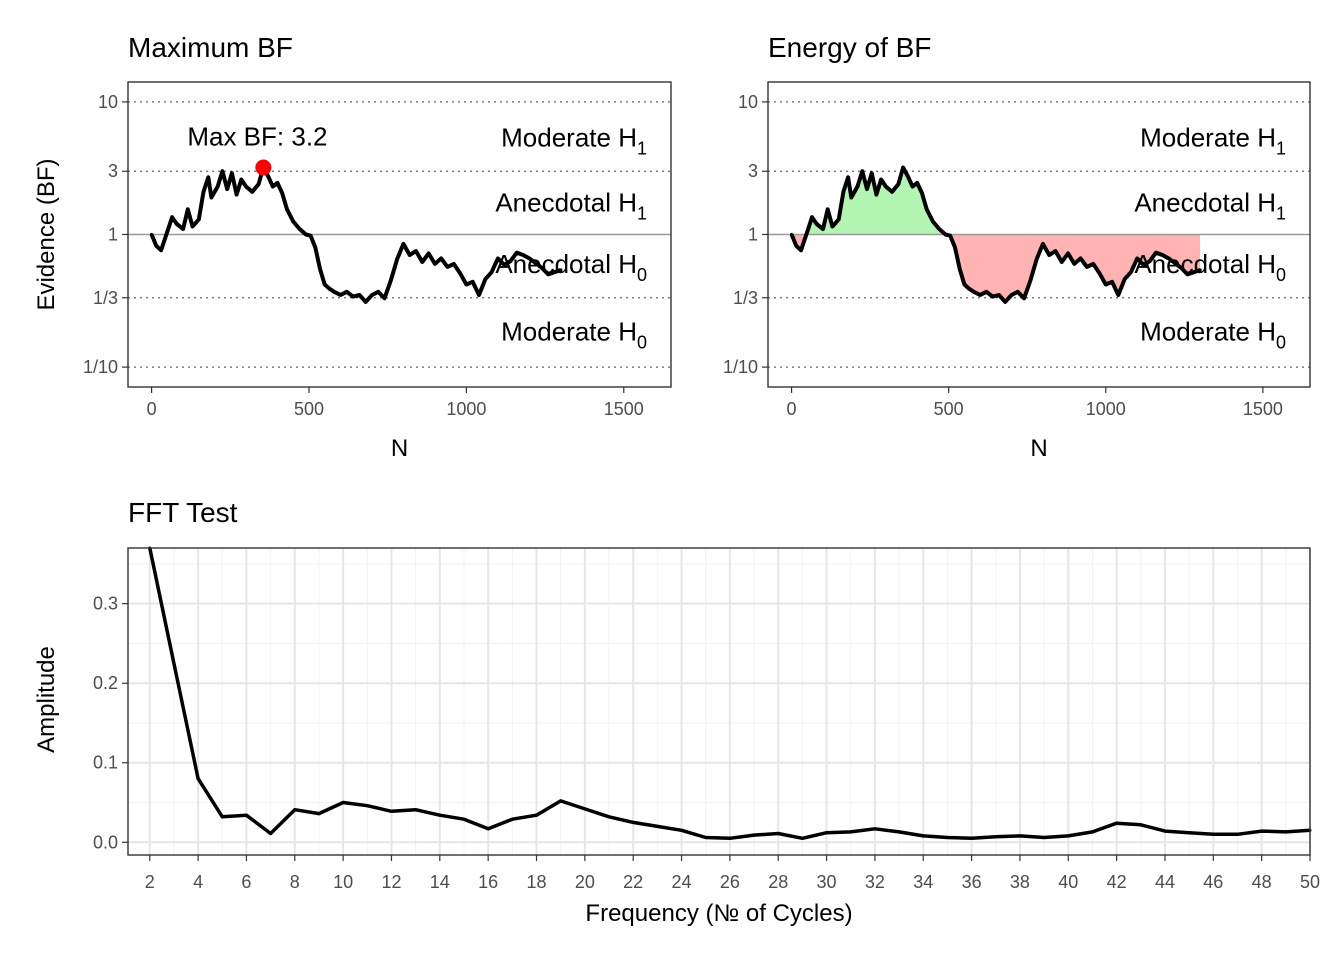 The image size is (1344, 960). Describe the element at coordinates (1262, 882) in the screenshot. I see `x-tick-label: 48` at that location.